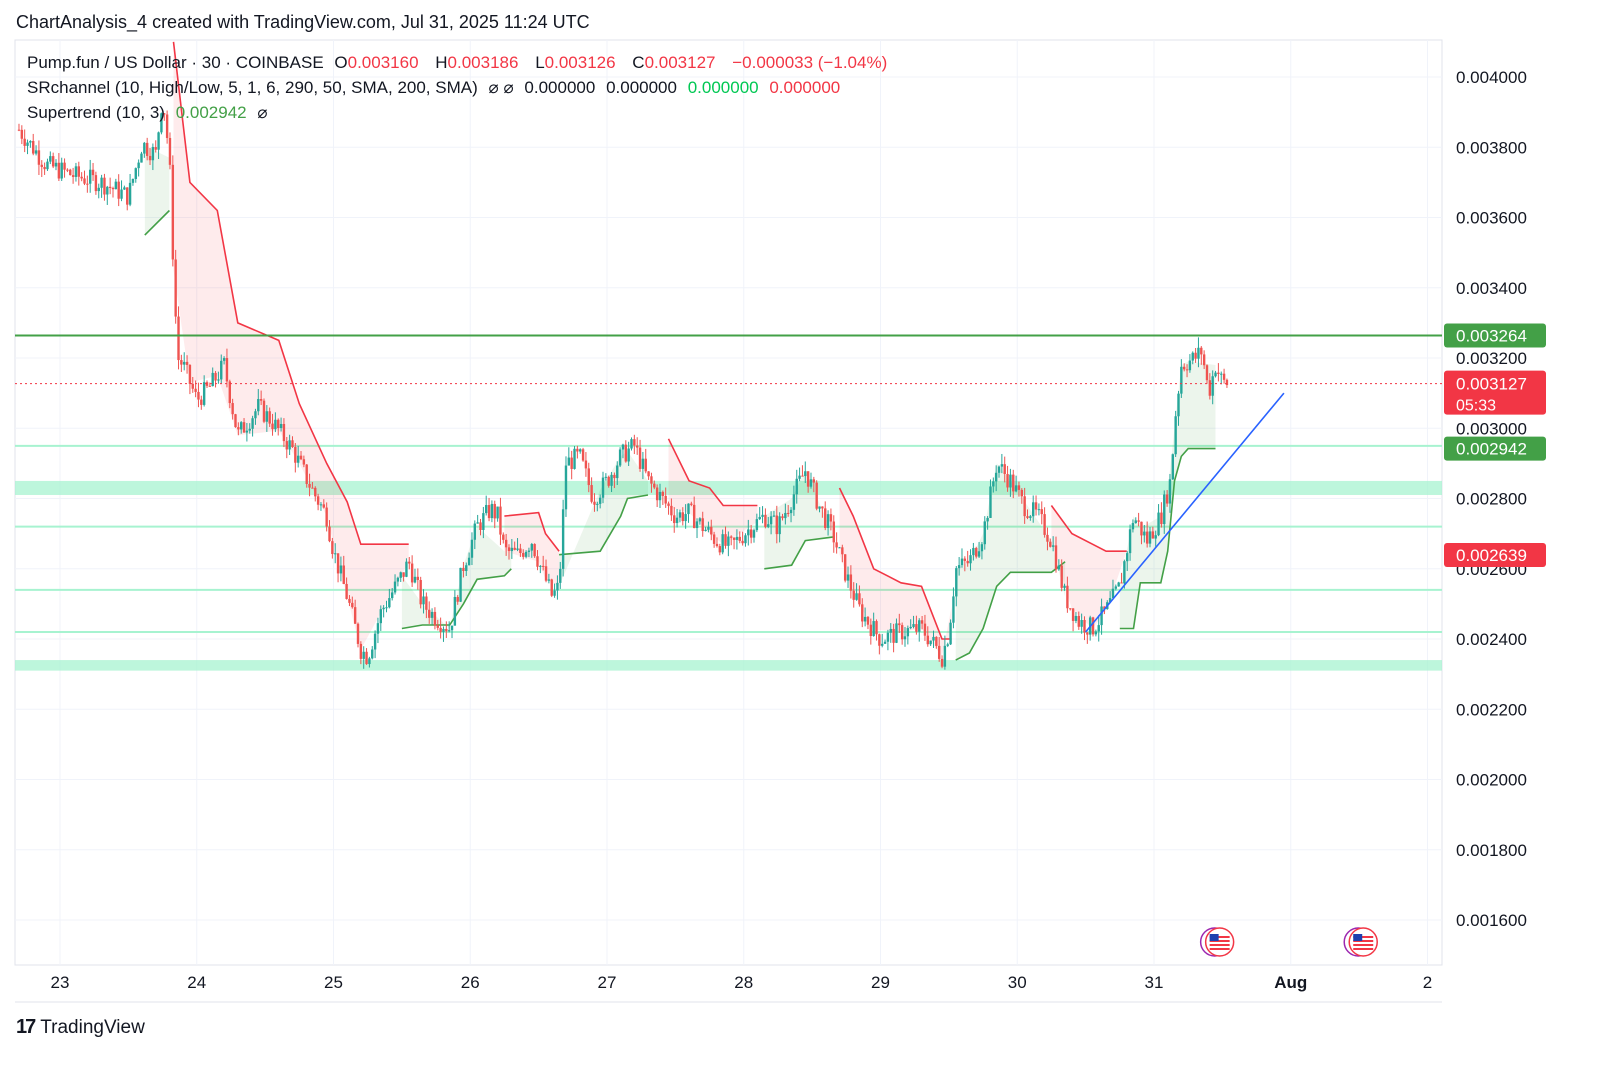  What do you see at coordinates (580, 62) in the screenshot?
I see `low-value: 0.003126` at bounding box center [580, 62].